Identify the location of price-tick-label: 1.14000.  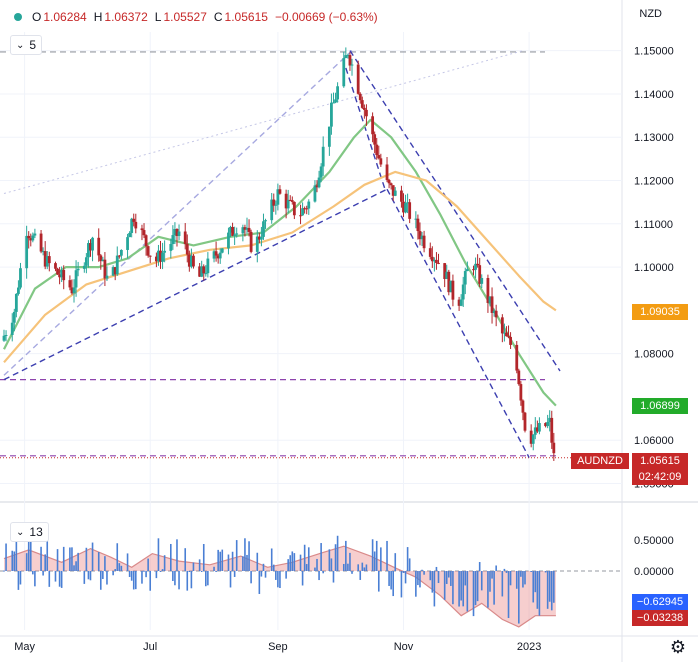
(654, 95).